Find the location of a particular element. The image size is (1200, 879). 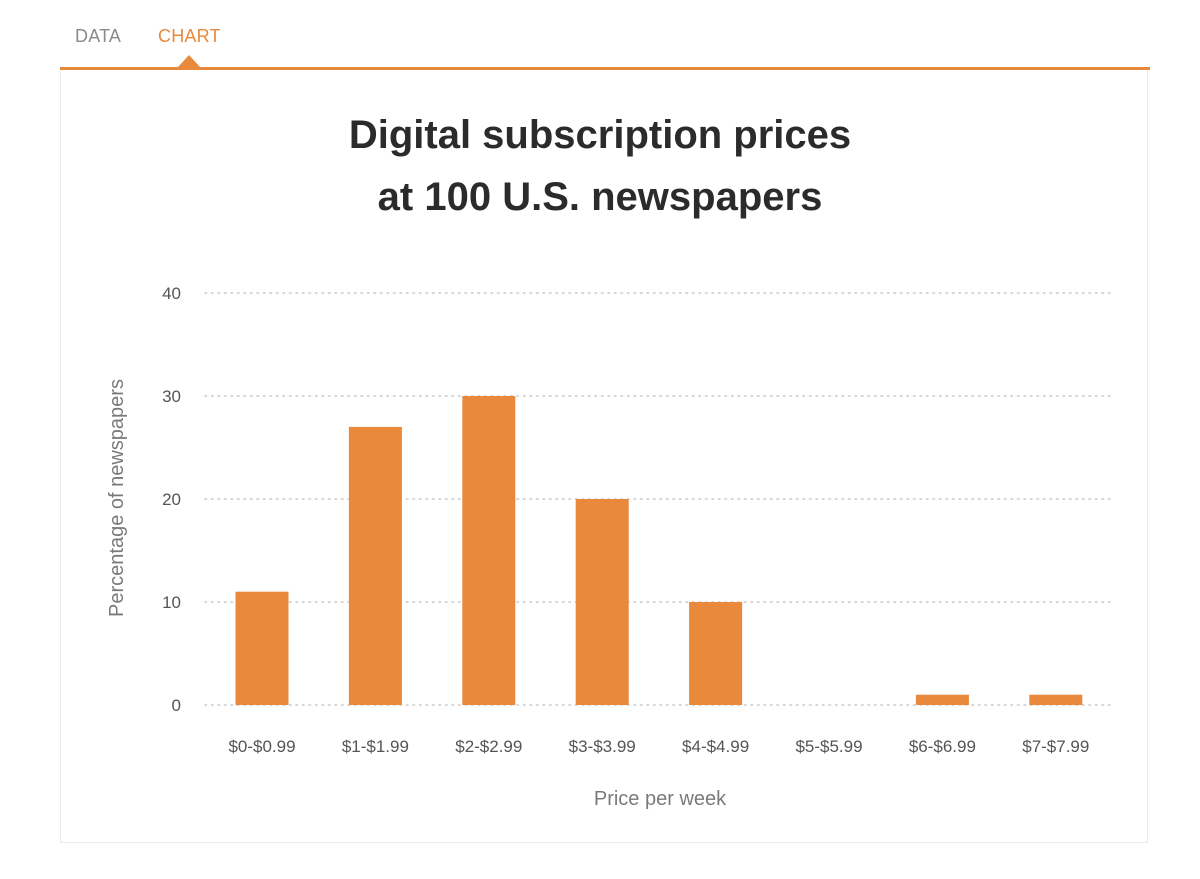

y-tick-label: 20 is located at coordinates (171, 499).